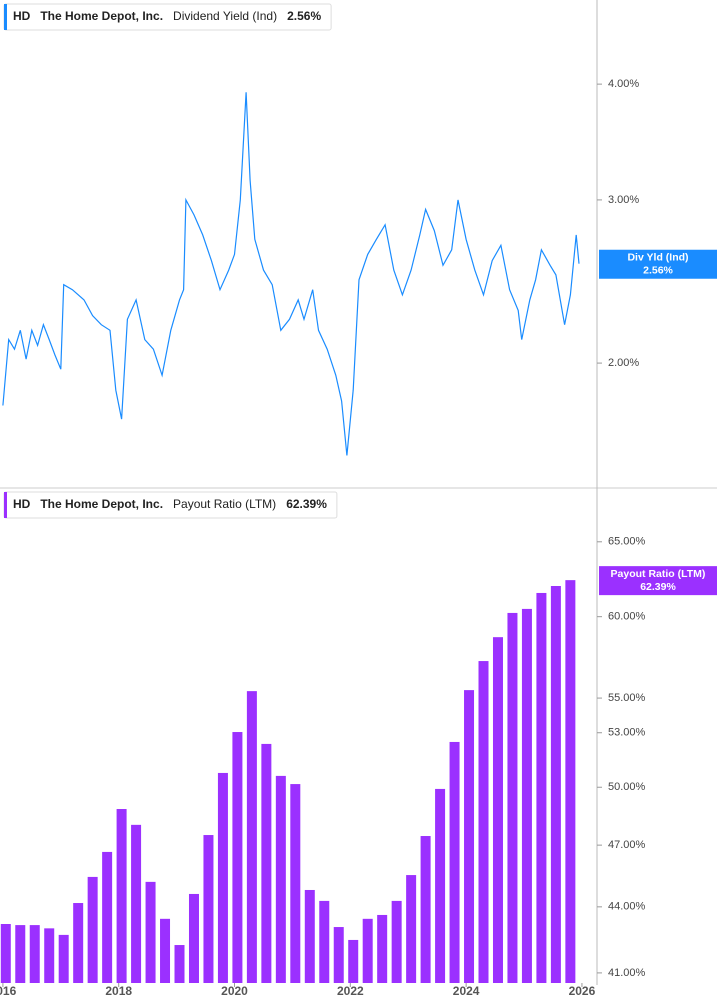 The height and width of the screenshot is (1005, 717). Describe the element at coordinates (657, 258) in the screenshot. I see `badge-label: Div Yld (Ind)` at that location.